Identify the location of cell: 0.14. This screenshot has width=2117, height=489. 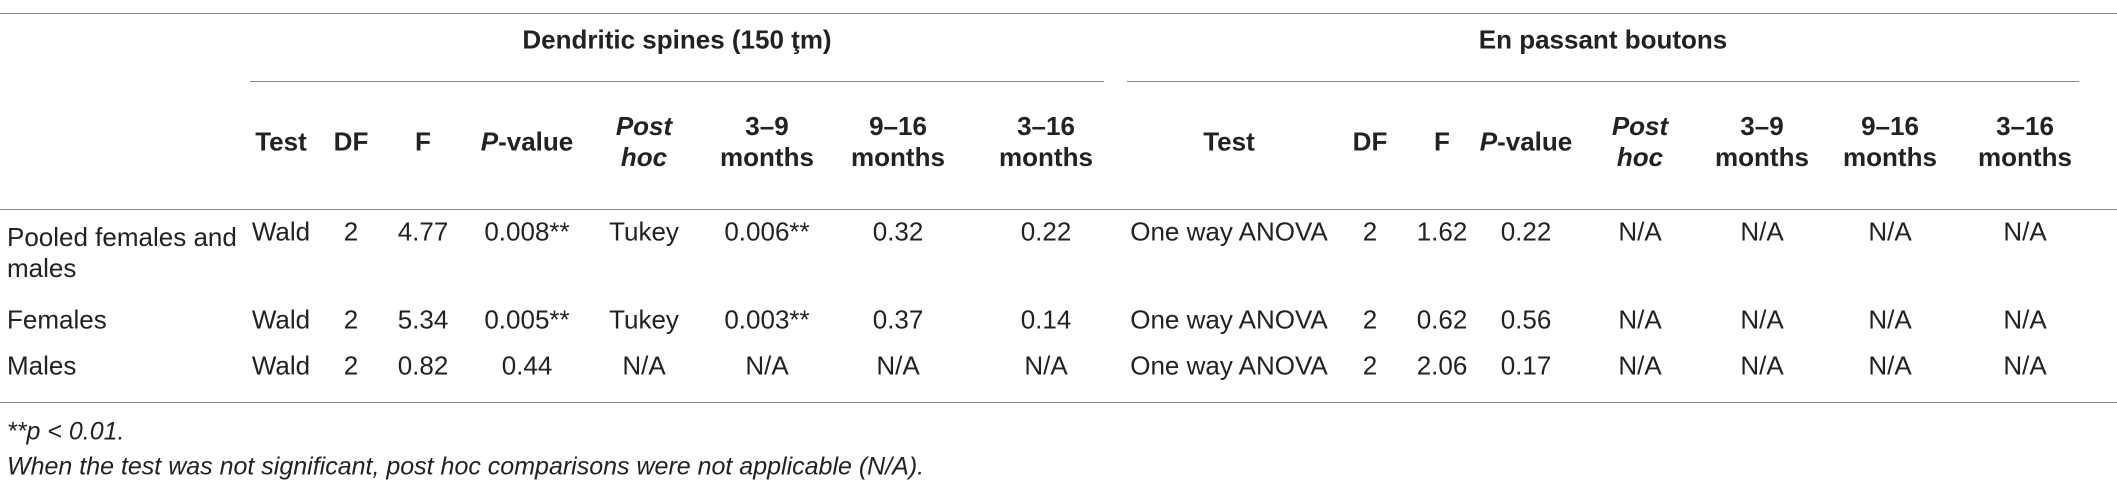
(1046, 319).